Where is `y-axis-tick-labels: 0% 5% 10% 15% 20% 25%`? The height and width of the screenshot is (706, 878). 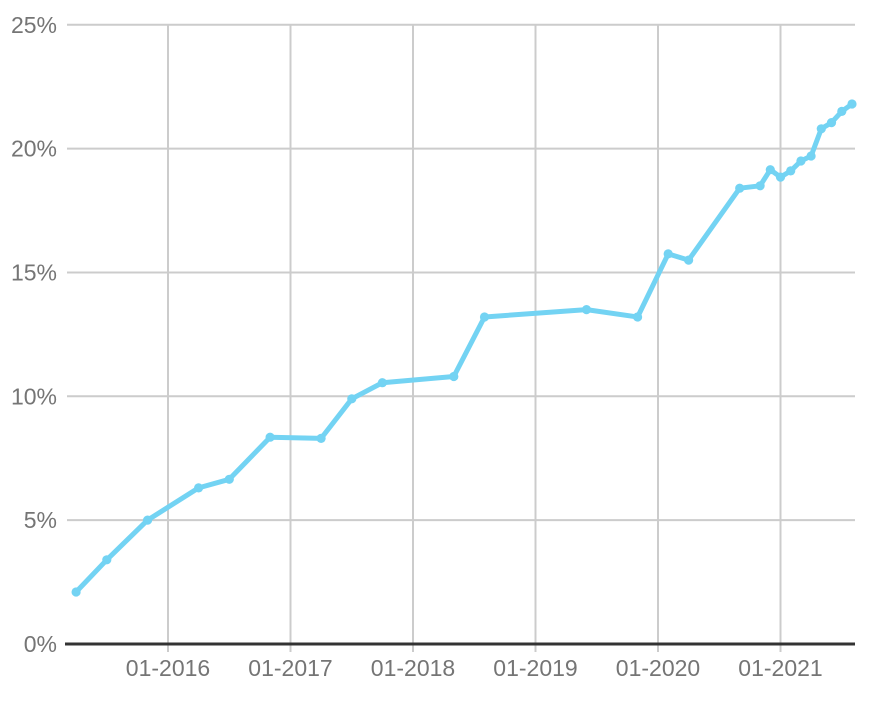
y-axis-tick-labels: 0% 5% 10% 15% 20% 25% is located at coordinates (34, 334).